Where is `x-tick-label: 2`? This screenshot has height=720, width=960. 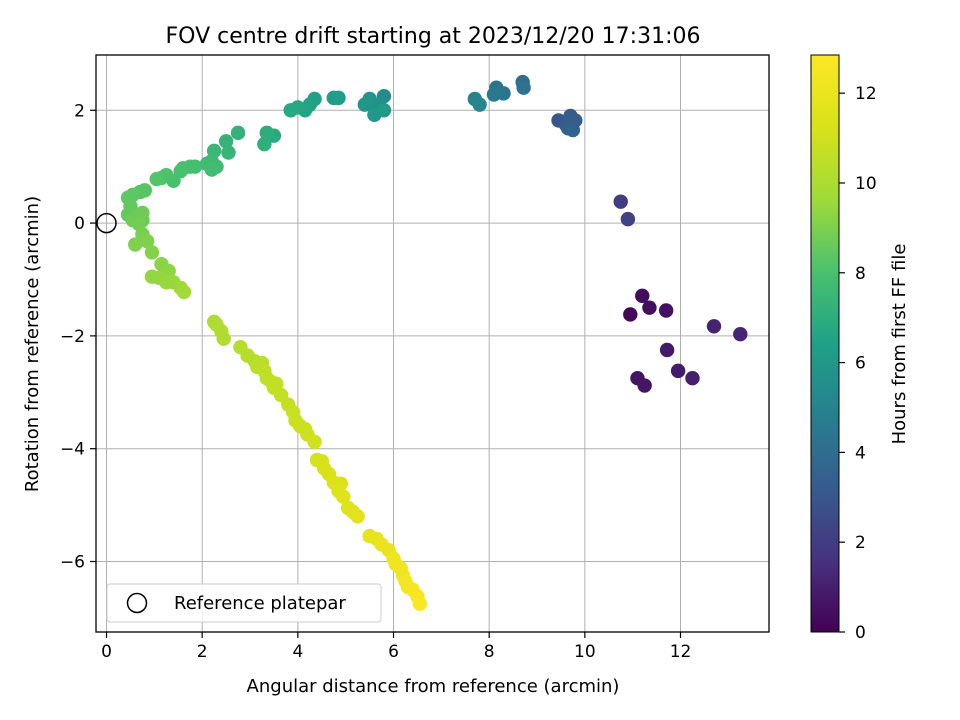
x-tick-label: 2 is located at coordinates (202, 652).